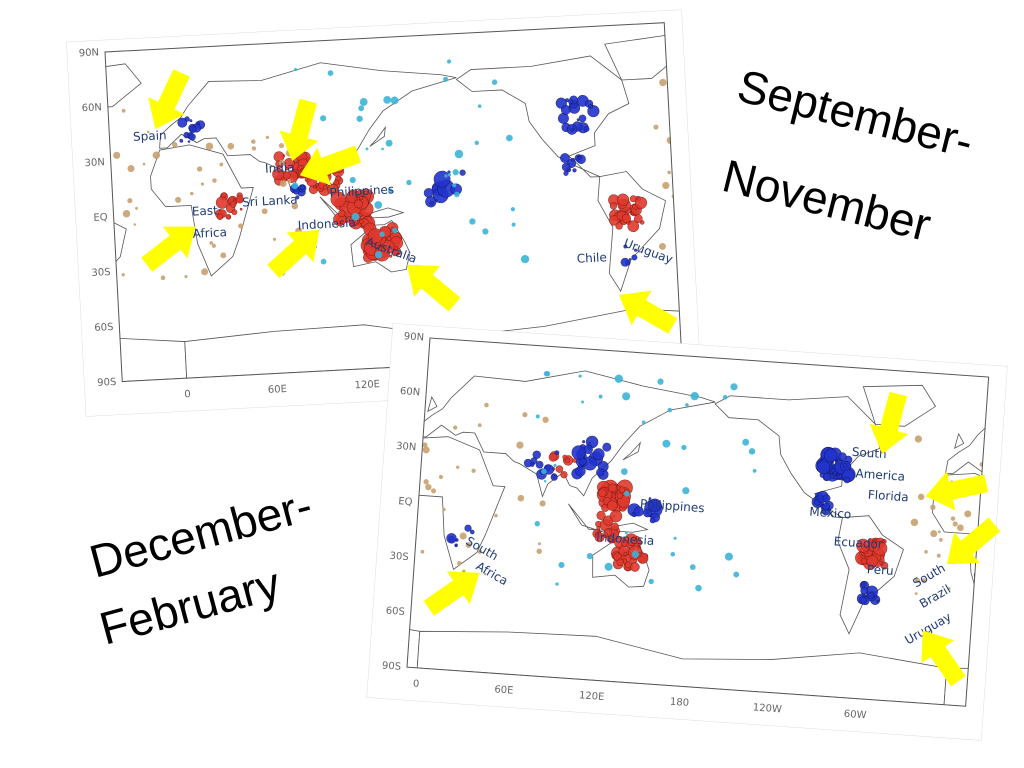 Image resolution: width=1024 pixels, height=768 pixels. I want to click on lon-tick-label: 60W, so click(854, 715).